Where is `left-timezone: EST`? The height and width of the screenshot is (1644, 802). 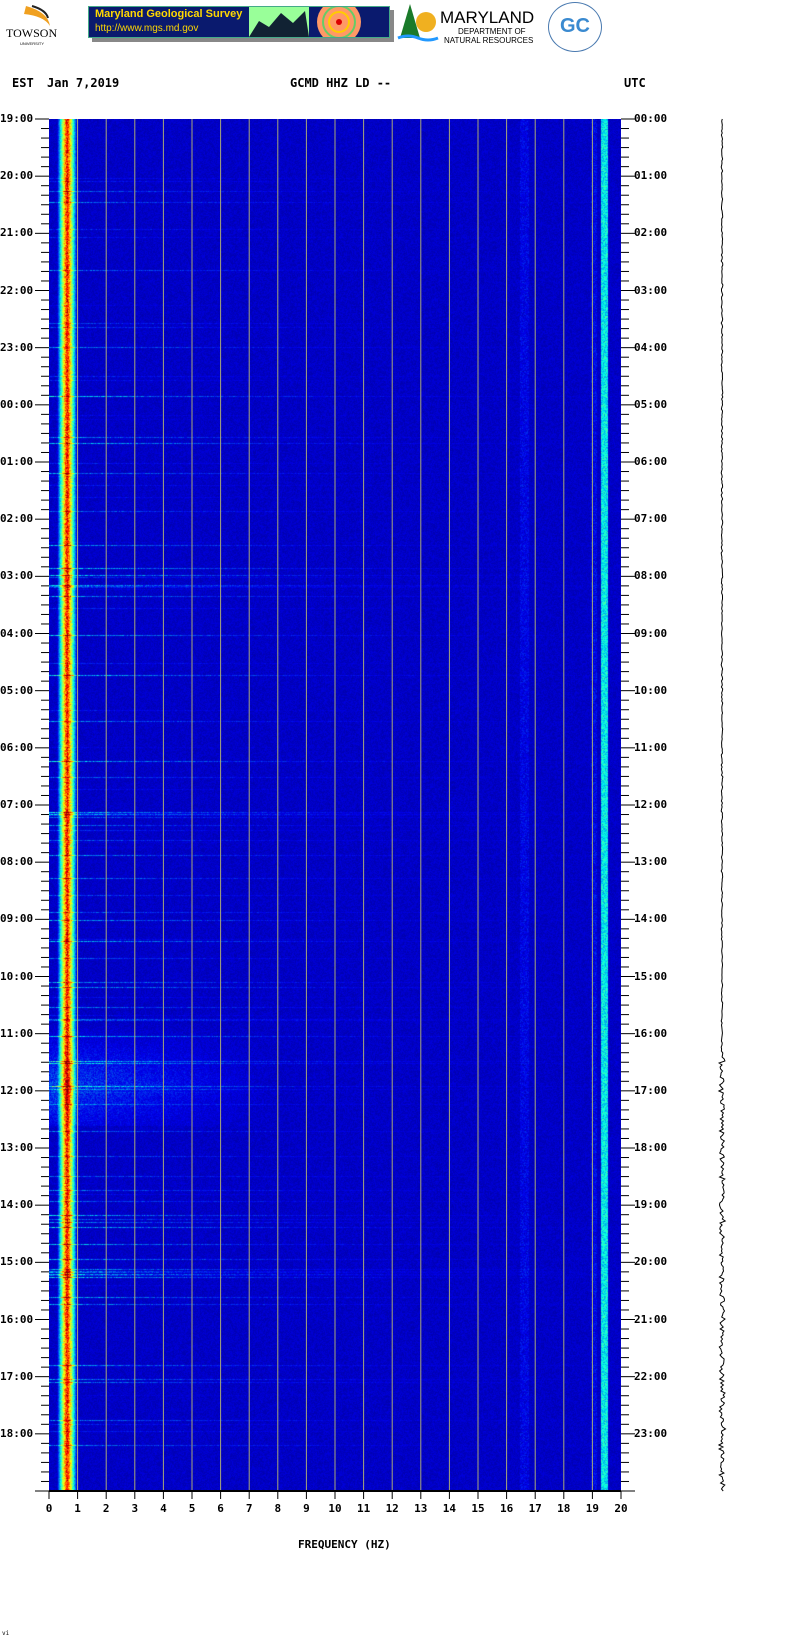
left-timezone: EST is located at coordinates (23, 83).